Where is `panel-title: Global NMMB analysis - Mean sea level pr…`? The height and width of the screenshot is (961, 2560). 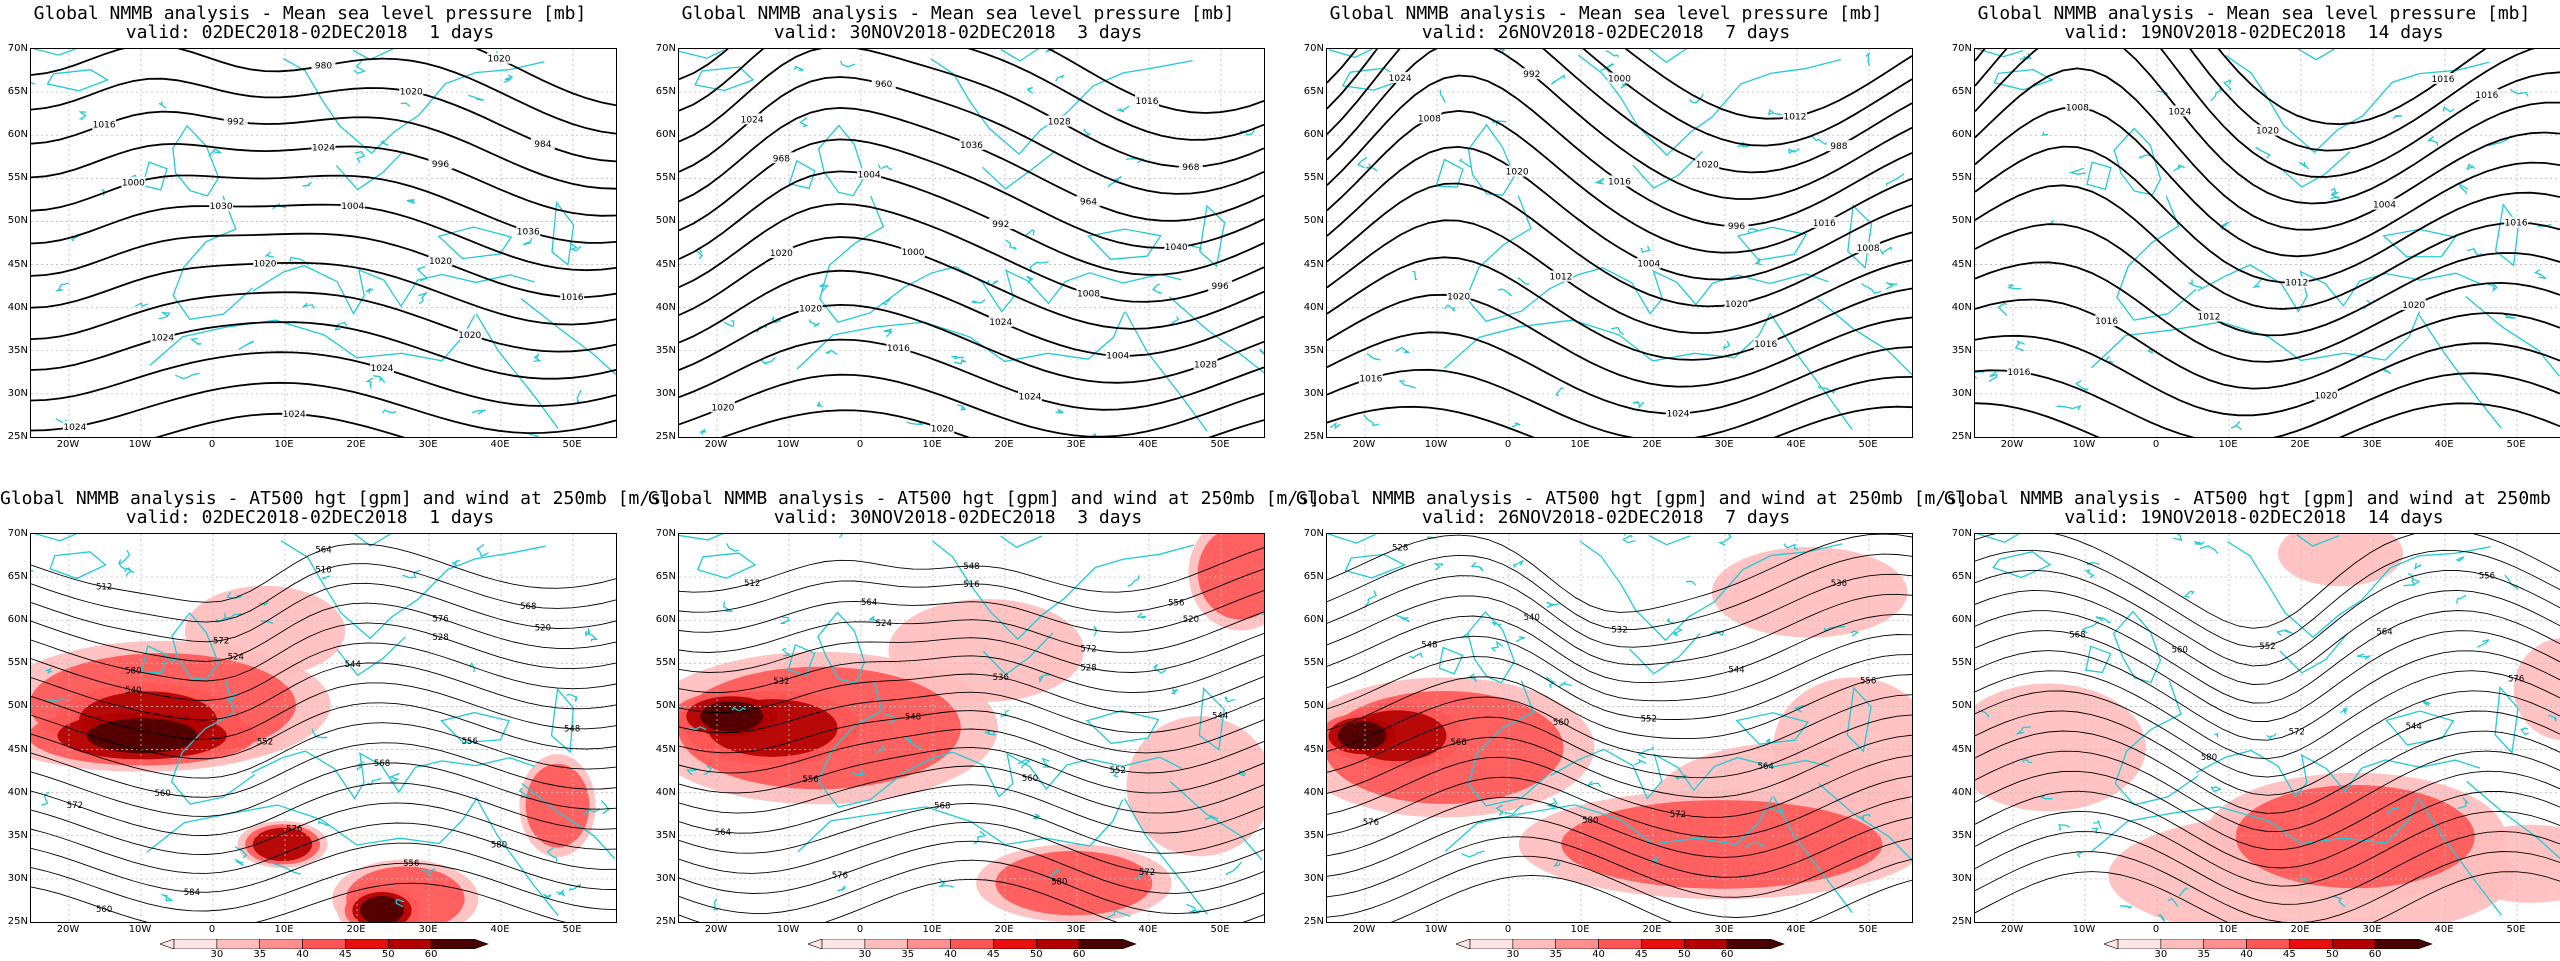 panel-title: Global NMMB analysis - Mean sea level pr… is located at coordinates (2254, 13).